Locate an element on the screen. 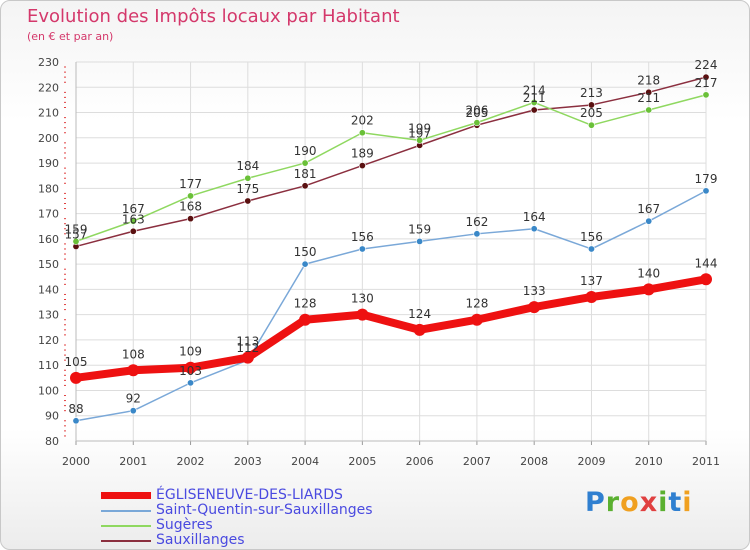  data-label: 159 is located at coordinates (76, 229).